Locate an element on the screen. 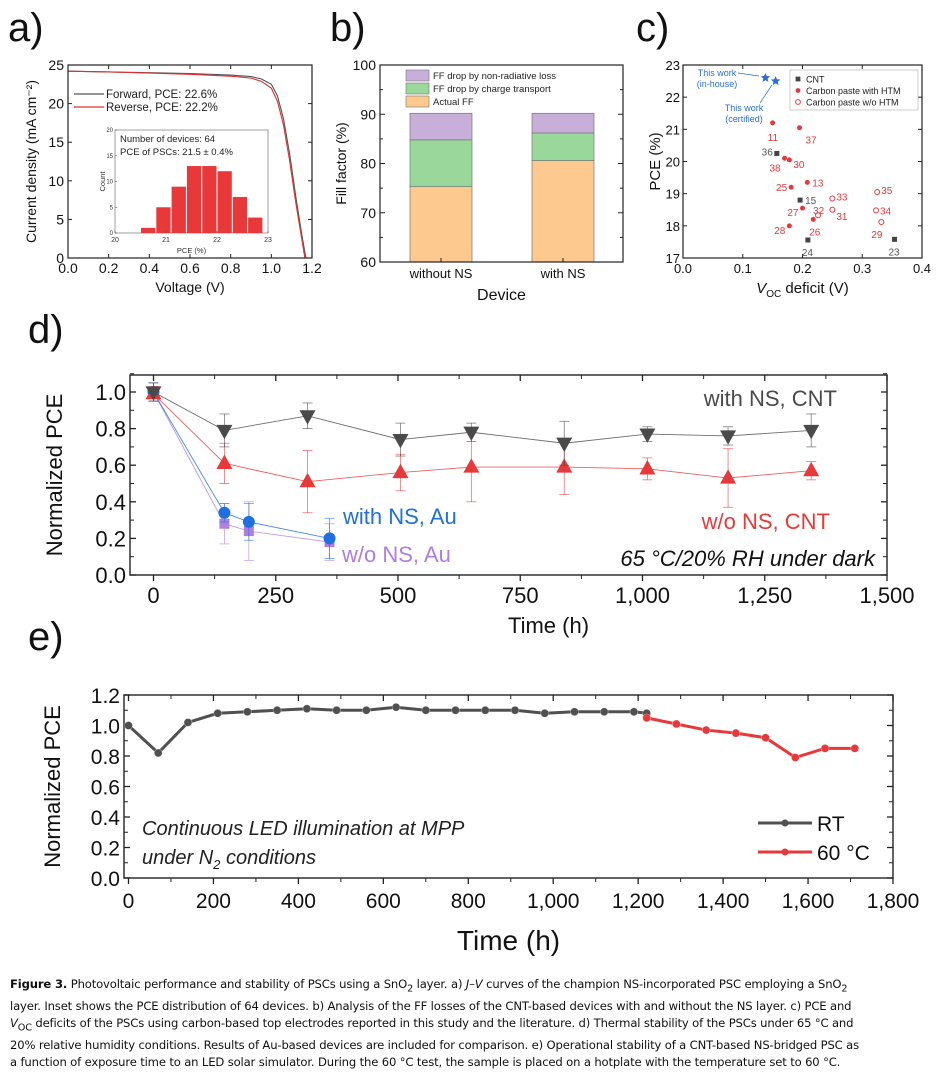 This screenshot has height=1075, width=950. legend-label: Forward, PCE: 22.6% is located at coordinates (161, 95).